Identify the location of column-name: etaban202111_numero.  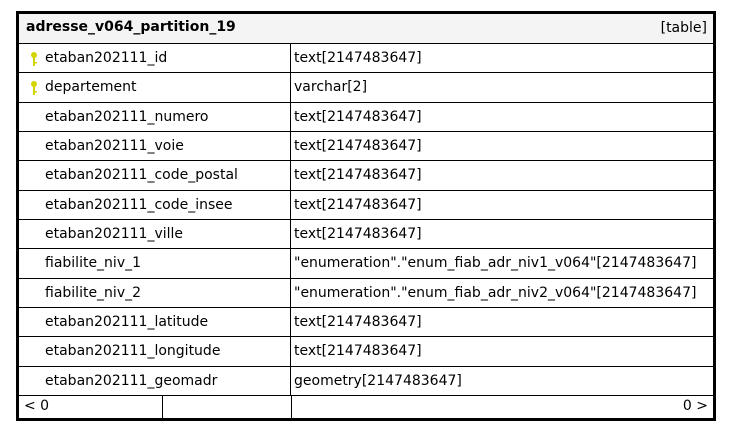
(127, 116).